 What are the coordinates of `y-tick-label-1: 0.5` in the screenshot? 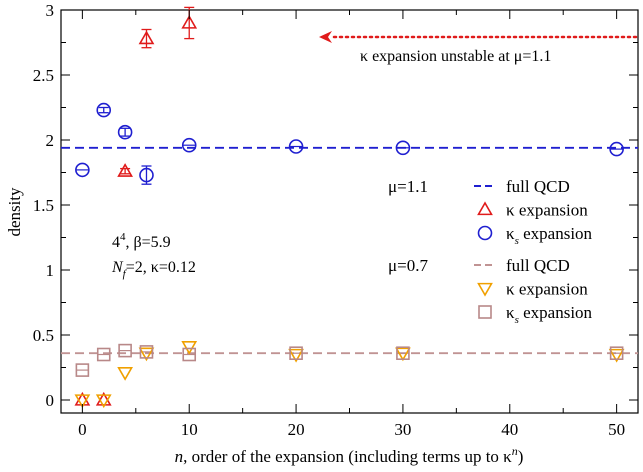 It's located at (43, 335).